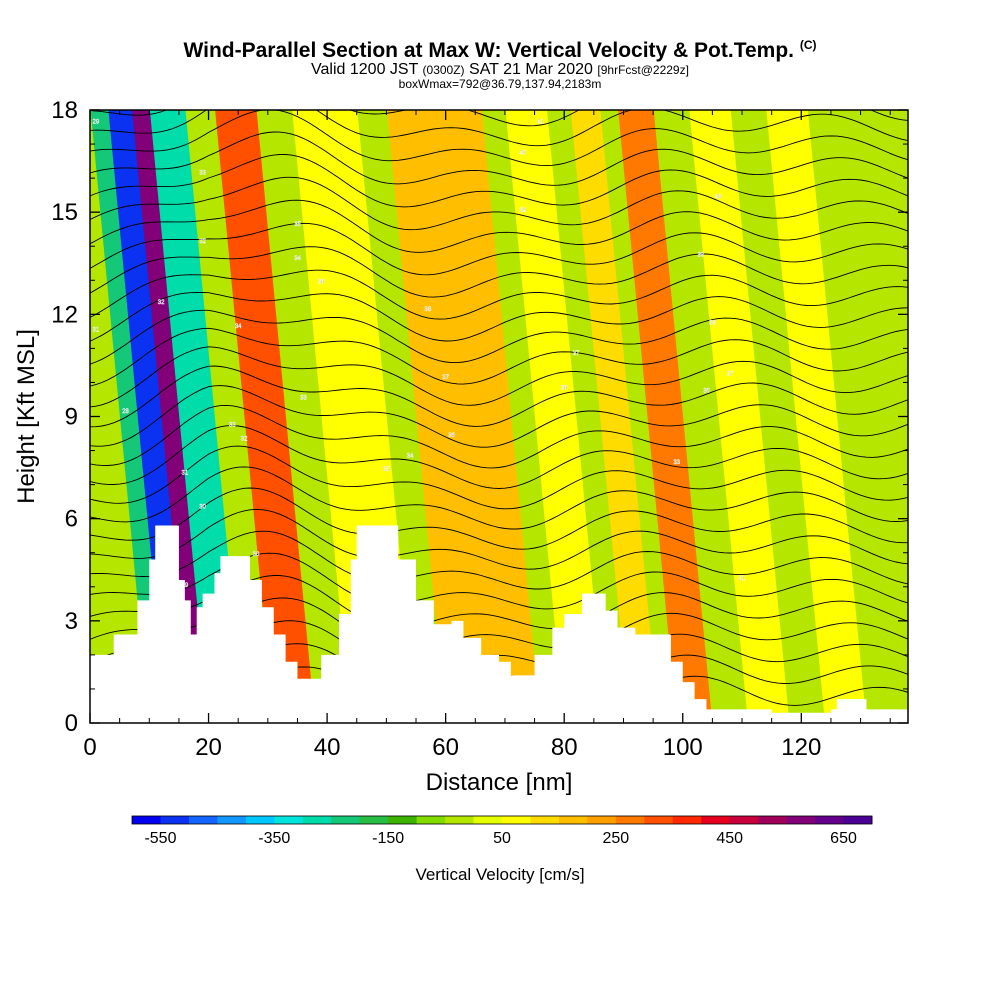 The image size is (1000, 1000). What do you see at coordinates (365, 69) in the screenshot?
I see `valid-time: Valid 1200 JST` at bounding box center [365, 69].